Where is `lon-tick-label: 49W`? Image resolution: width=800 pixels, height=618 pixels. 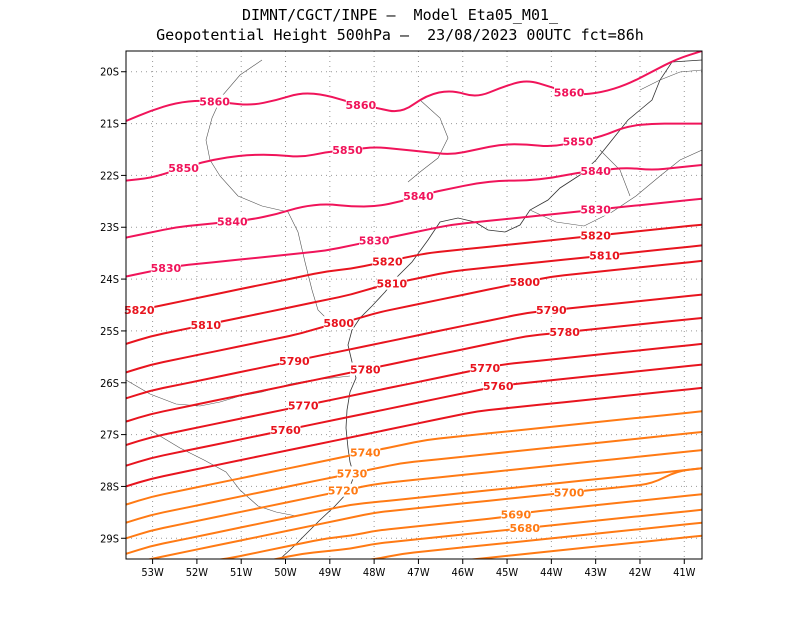 lon-tick-label: 49W is located at coordinates (330, 572).